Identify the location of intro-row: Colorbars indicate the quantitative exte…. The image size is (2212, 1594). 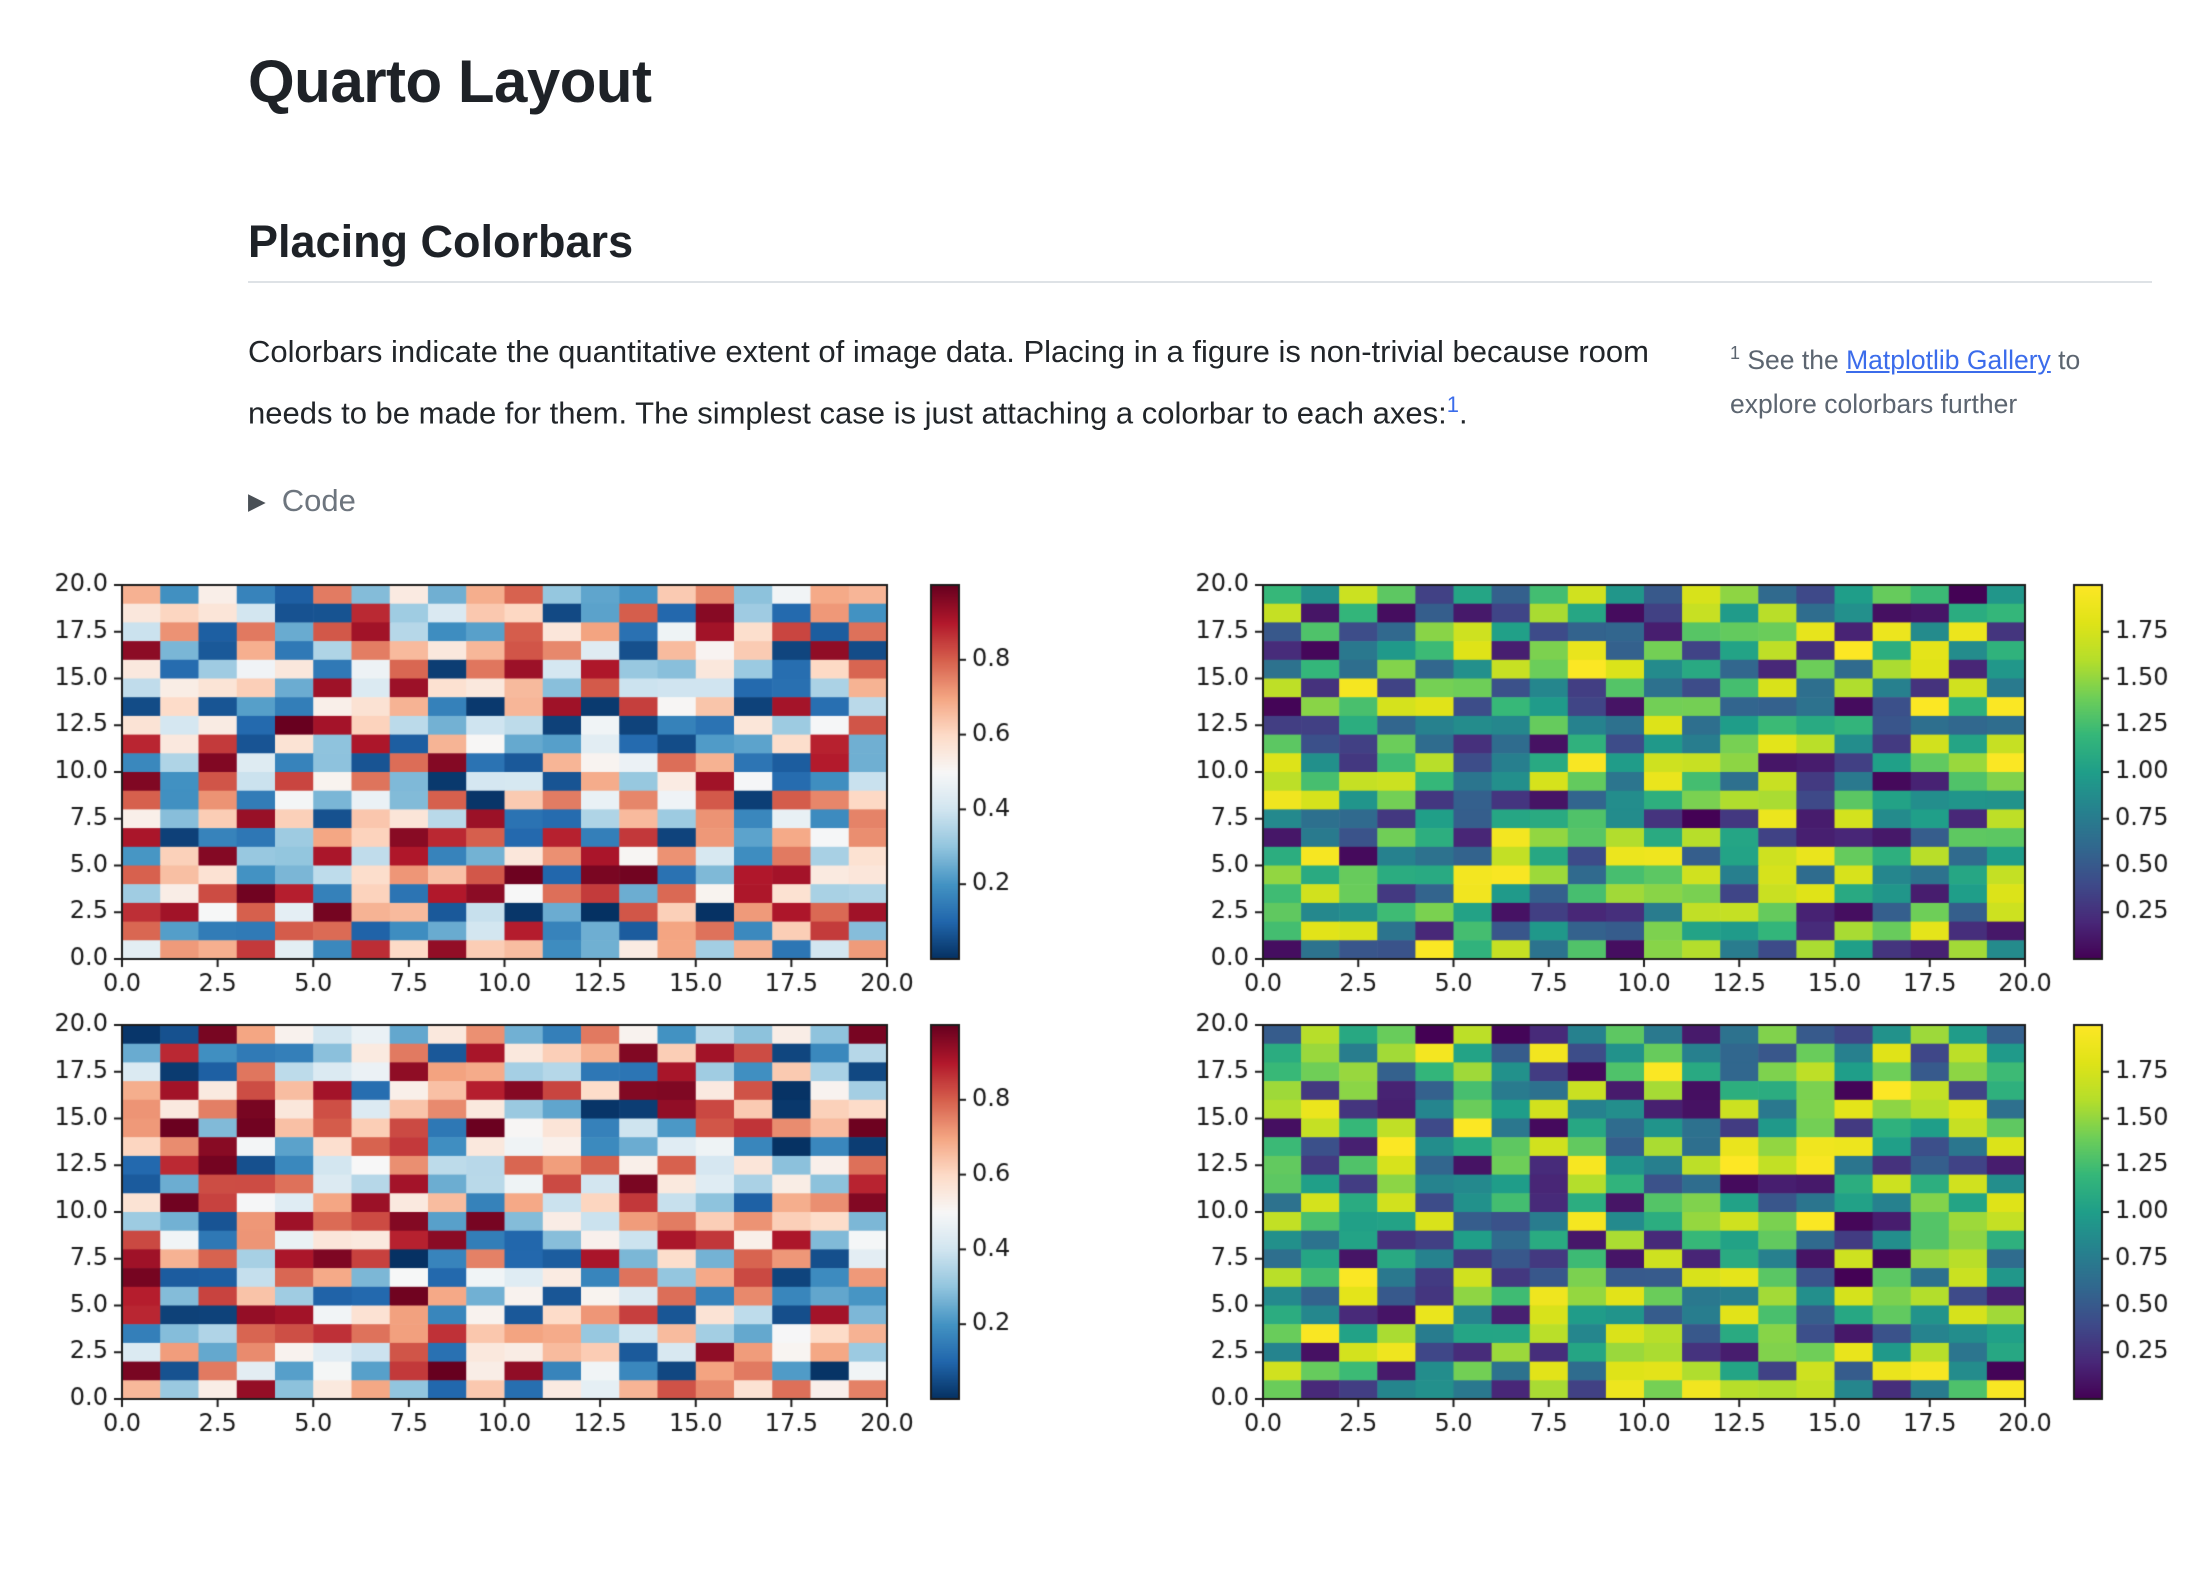
(1200, 382).